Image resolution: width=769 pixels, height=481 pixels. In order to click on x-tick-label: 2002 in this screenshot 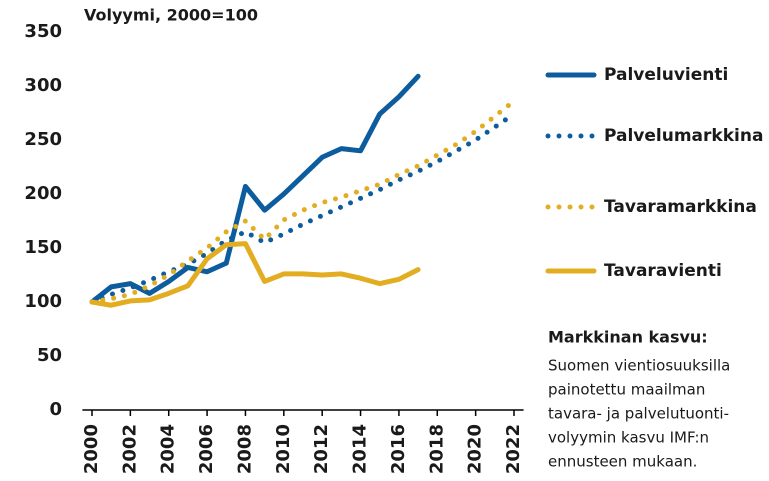, I will do `click(129, 449)`.